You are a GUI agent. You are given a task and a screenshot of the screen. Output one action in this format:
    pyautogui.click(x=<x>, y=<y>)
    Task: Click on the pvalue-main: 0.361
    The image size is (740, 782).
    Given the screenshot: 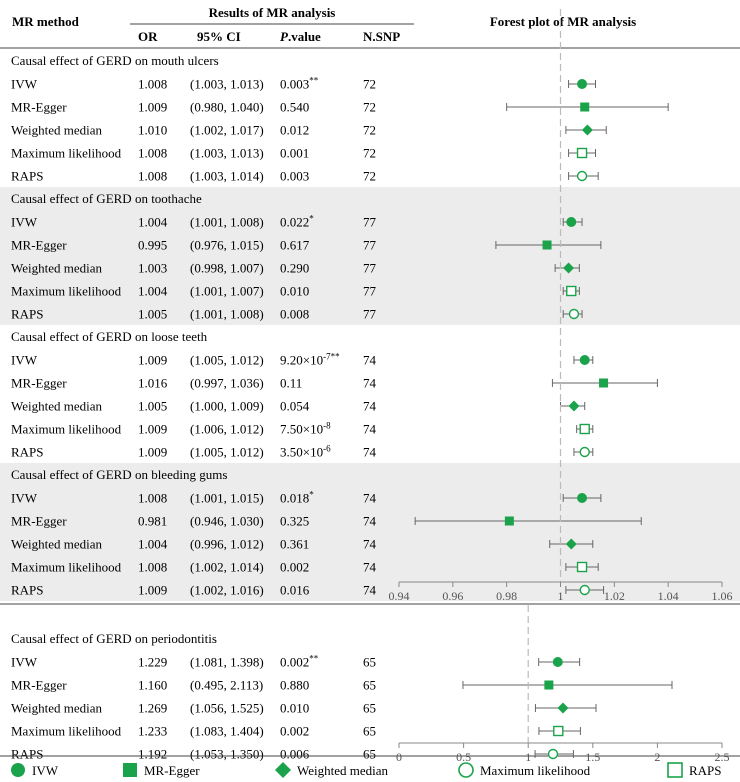 What is the action you would take?
    pyautogui.click(x=294, y=544)
    